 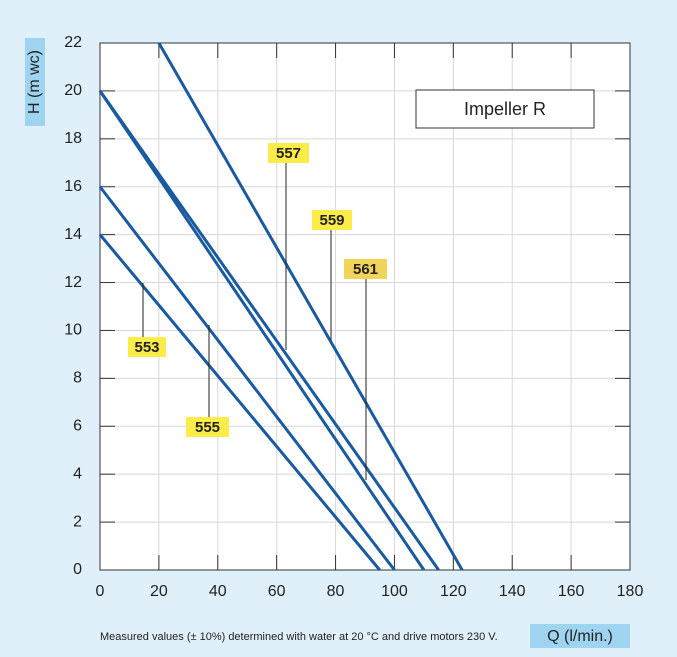 What do you see at coordinates (73, 42) in the screenshot?
I see `y-tick-label: 22` at bounding box center [73, 42].